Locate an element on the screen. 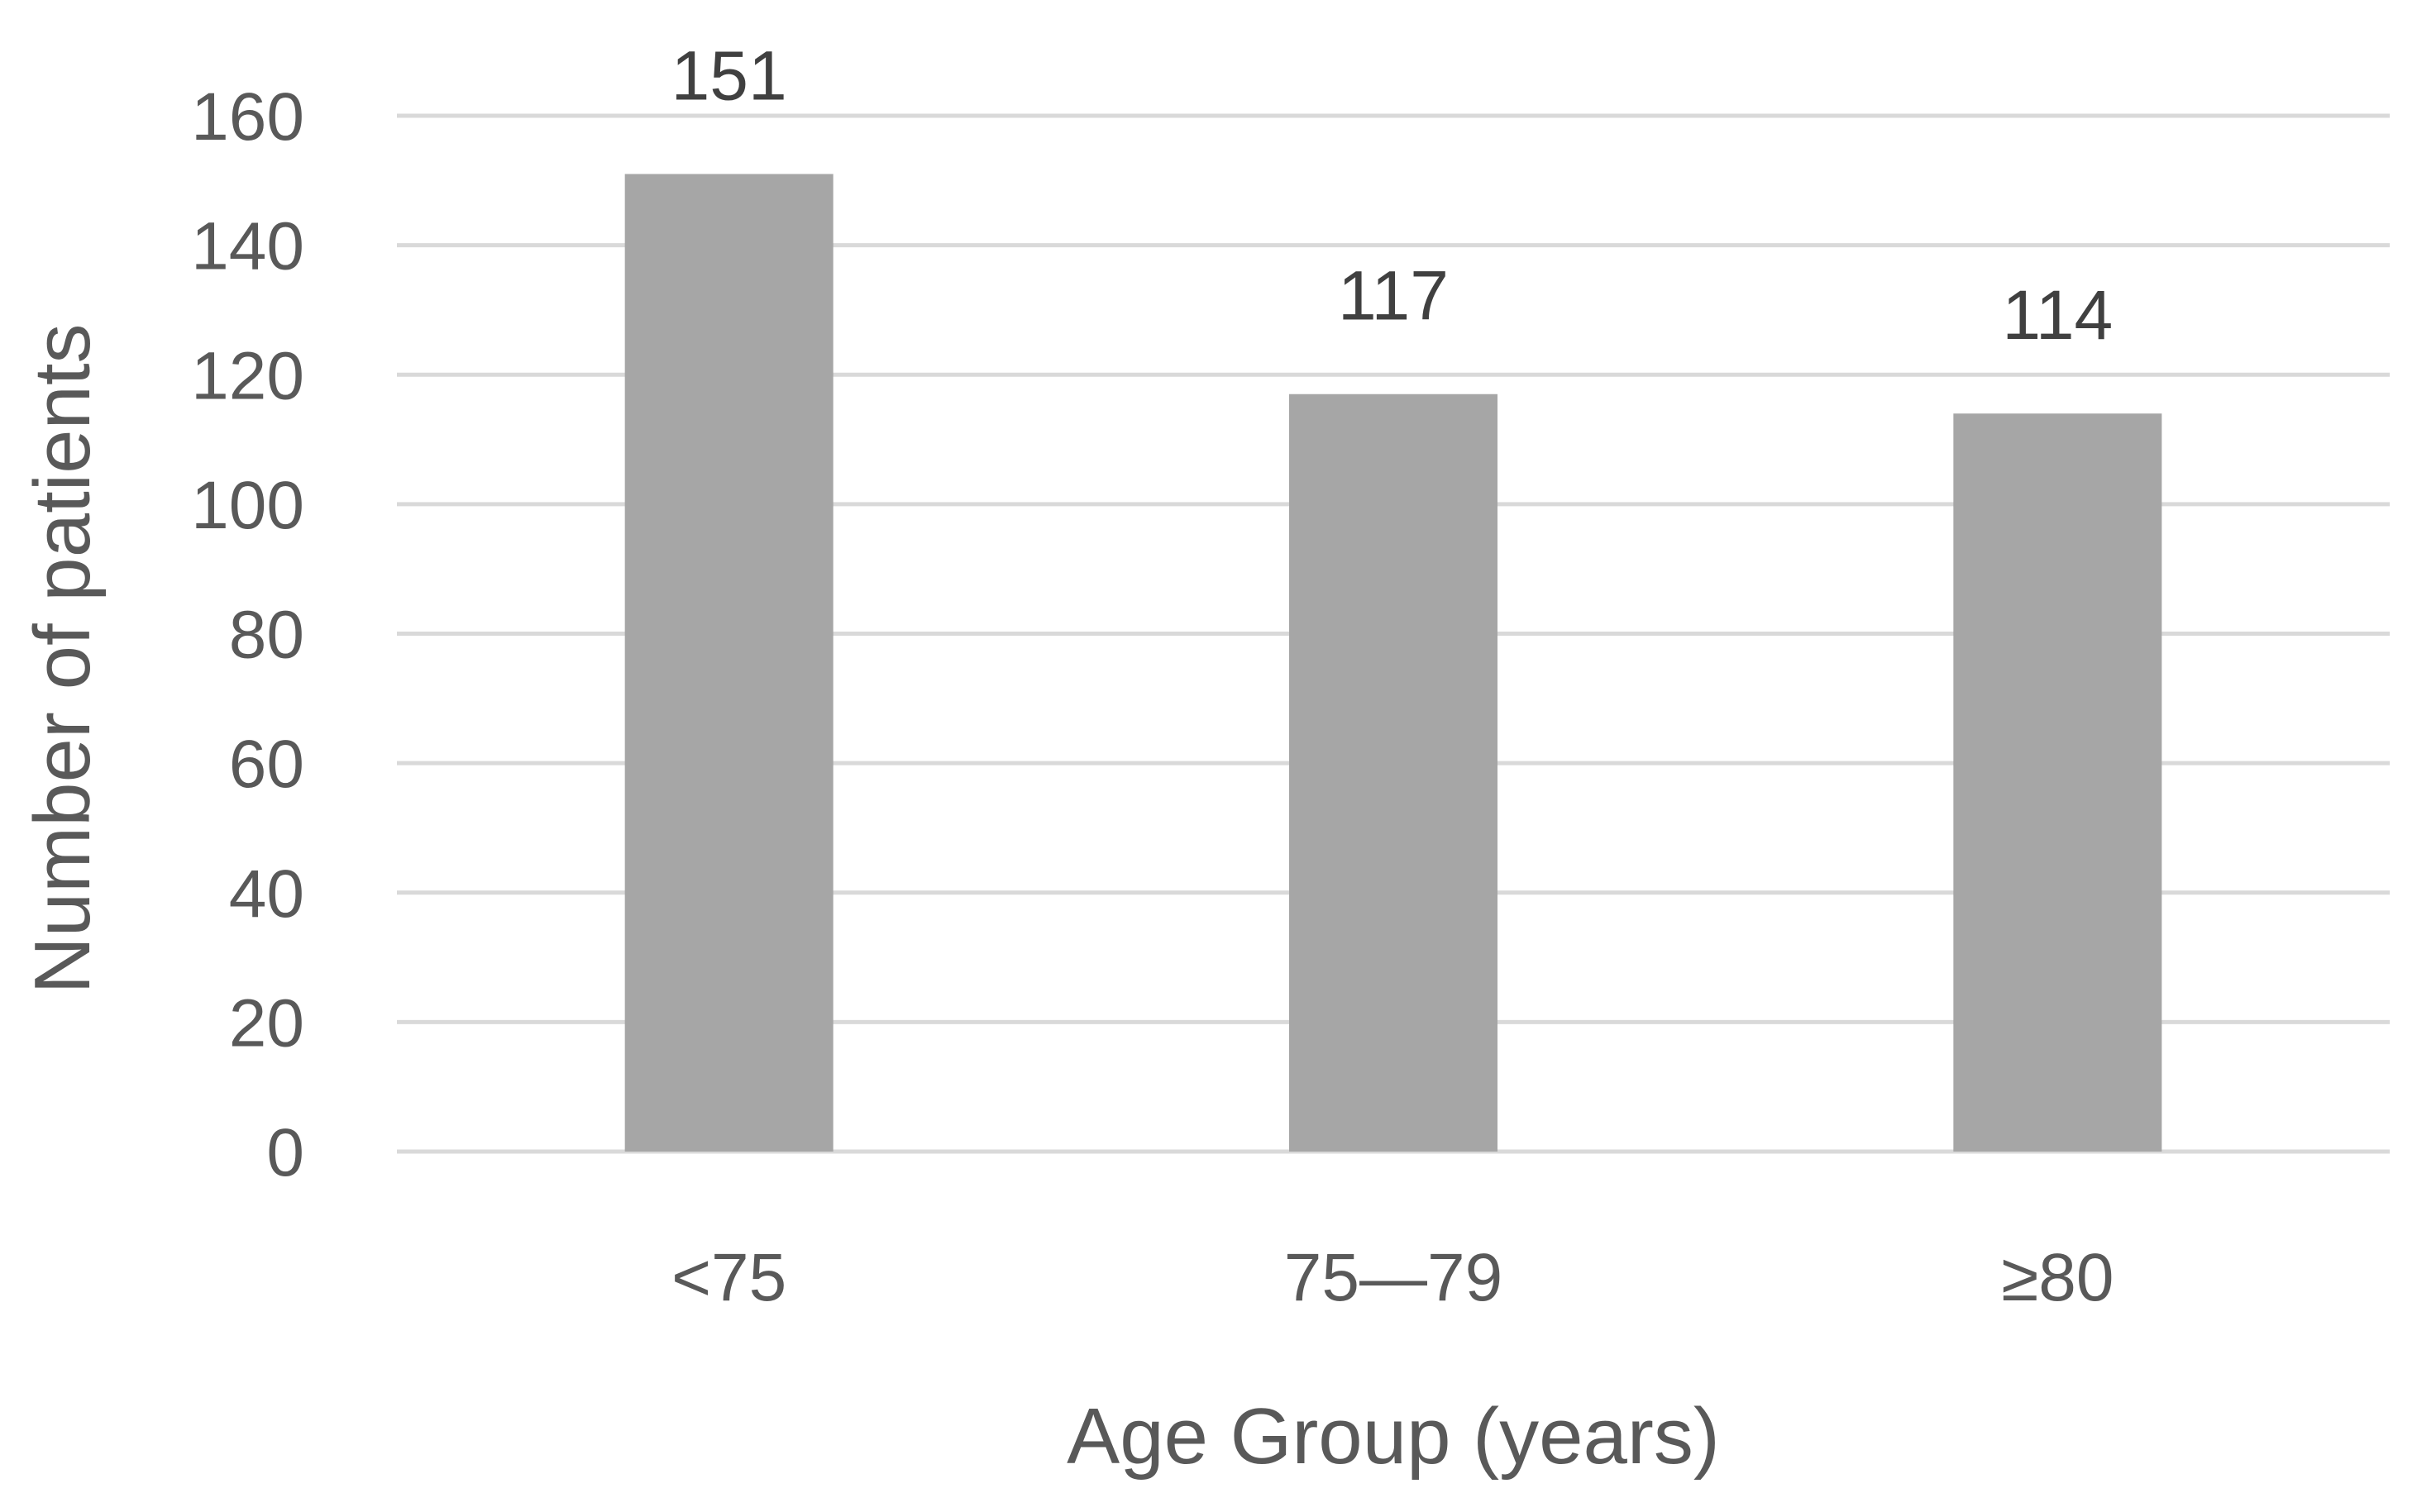 The height and width of the screenshot is (1512, 2417). x-tick-label: 75—79 is located at coordinates (1393, 1277).